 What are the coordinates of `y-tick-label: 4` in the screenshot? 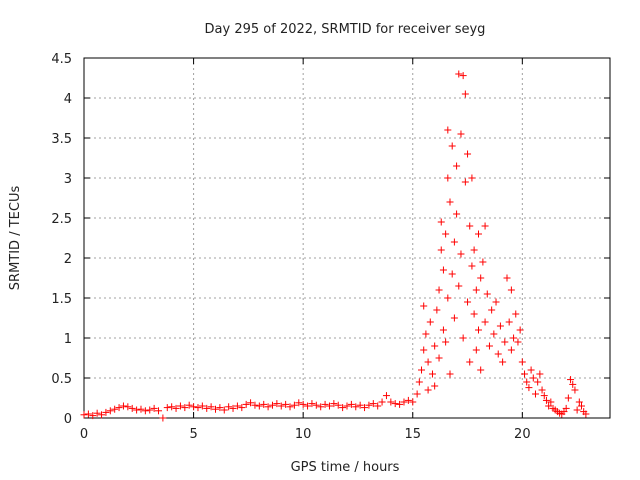 It's located at (68, 99).